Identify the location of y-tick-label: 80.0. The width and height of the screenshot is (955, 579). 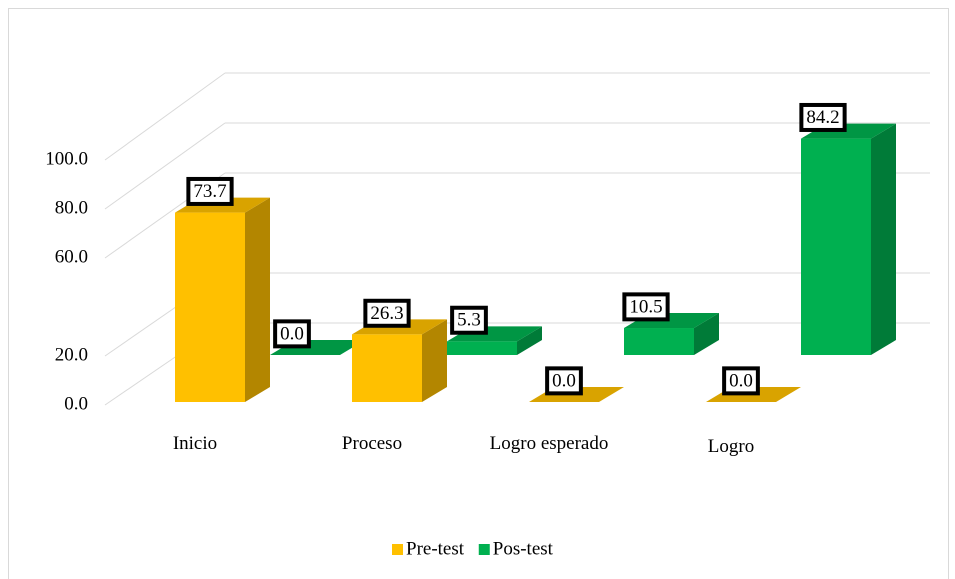
(71, 207).